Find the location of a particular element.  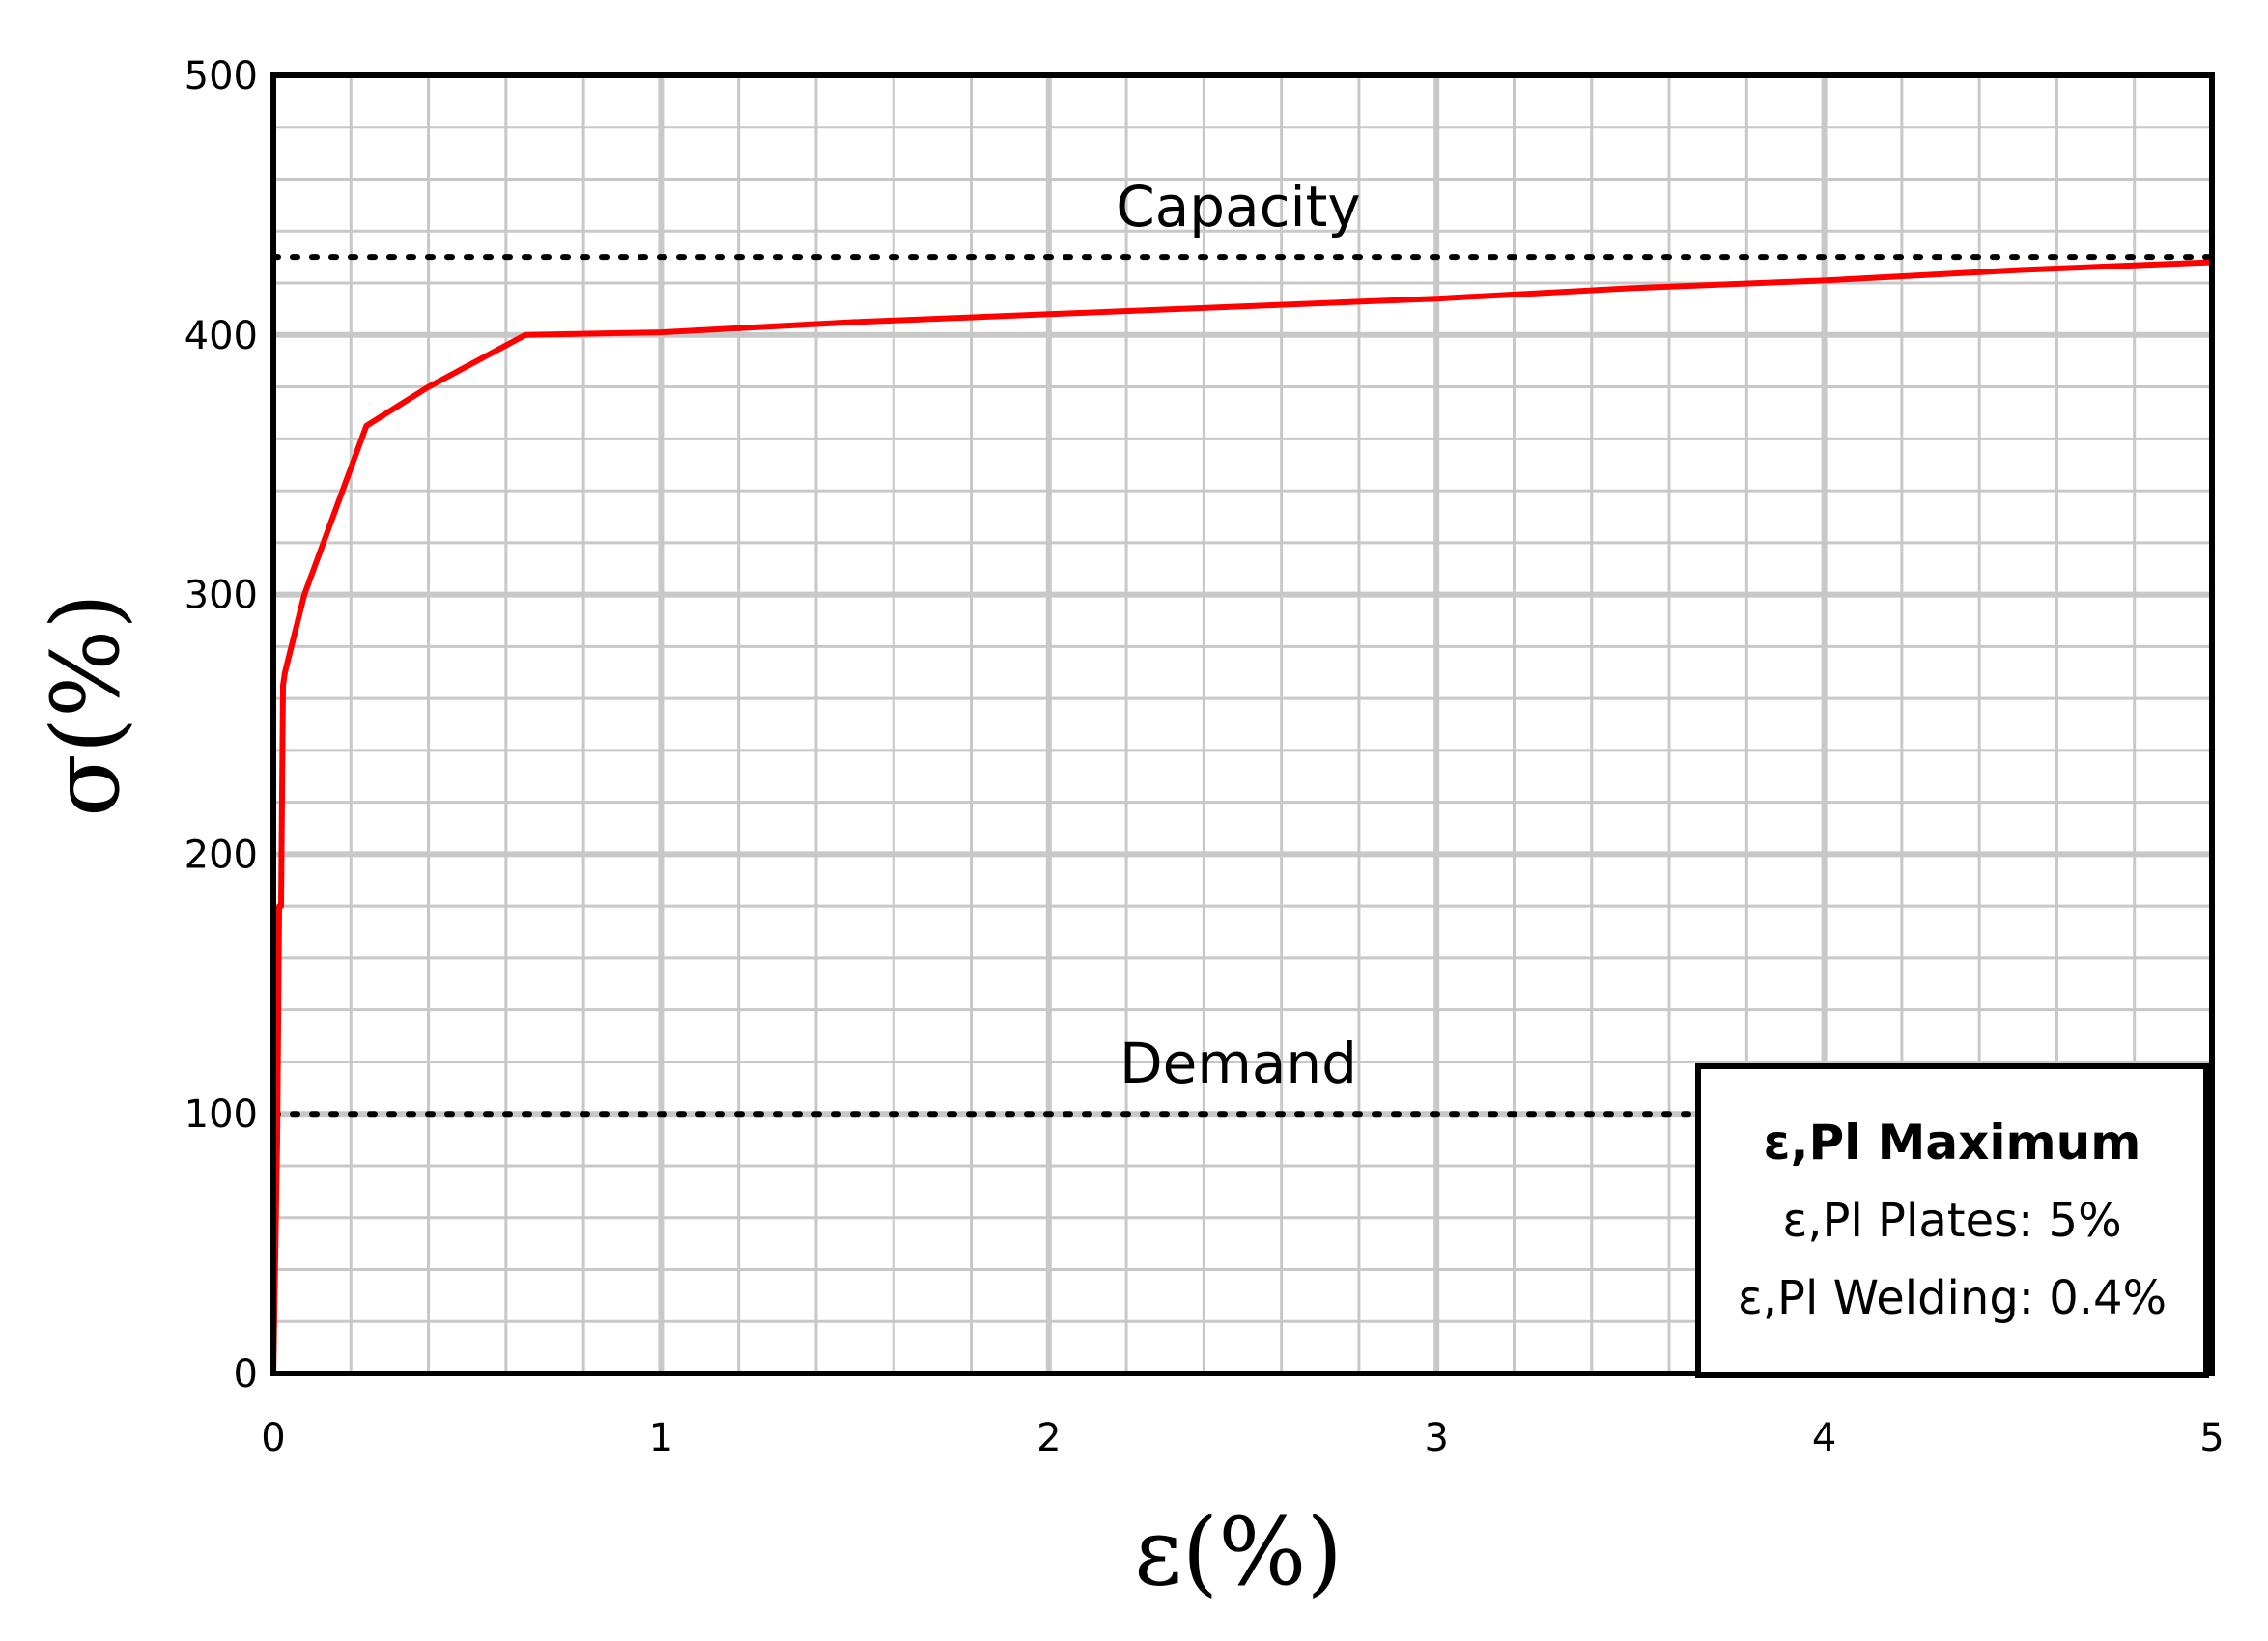

demand-label: Demand is located at coordinates (1238, 1063).